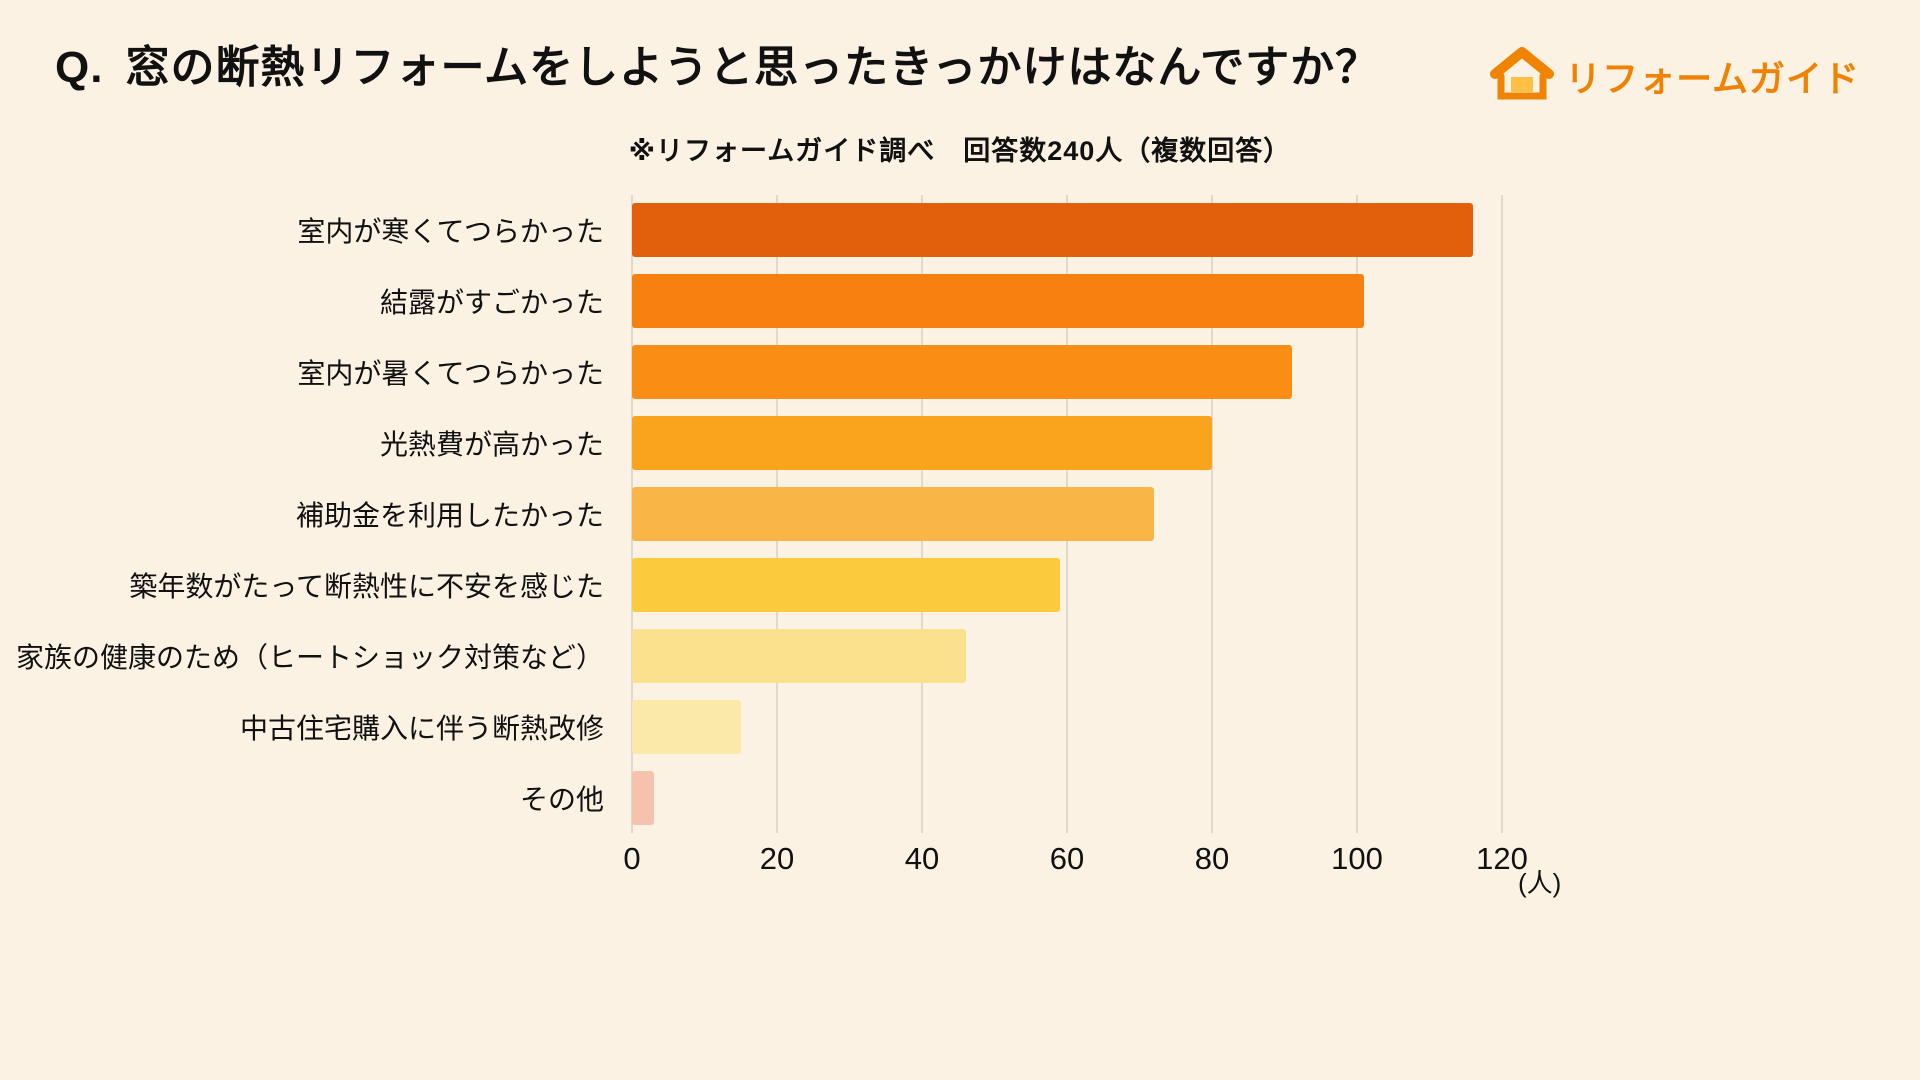 The width and height of the screenshot is (1920, 1080). What do you see at coordinates (960, 151) in the screenshot?
I see `survey-note: ※リフォームガイド調べ 回答数240人（複数回答）` at bounding box center [960, 151].